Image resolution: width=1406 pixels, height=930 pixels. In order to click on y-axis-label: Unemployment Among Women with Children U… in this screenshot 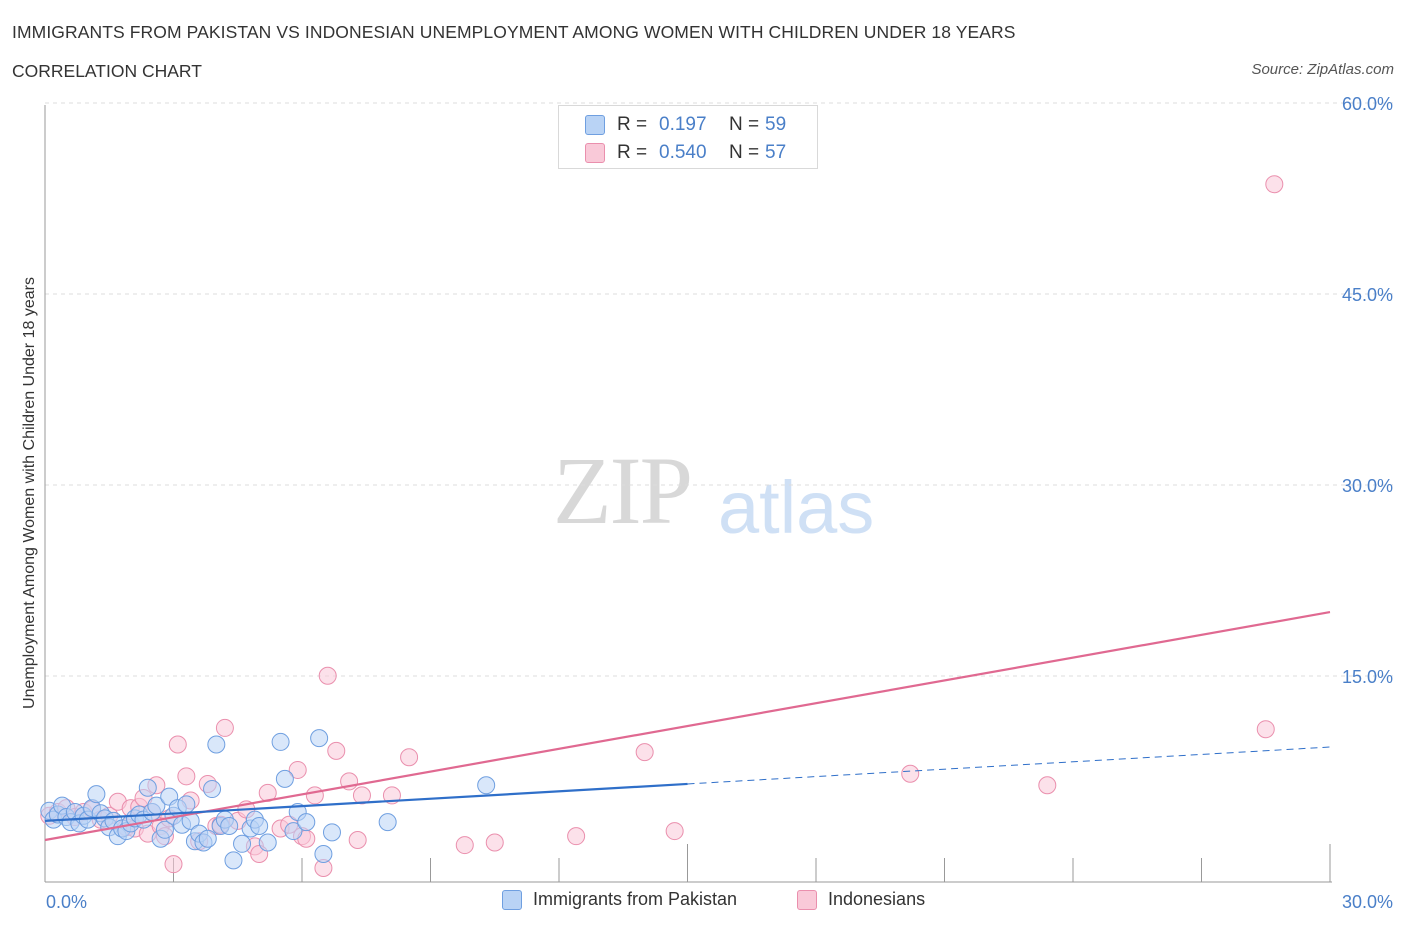, I will do `click(29, 493)`.